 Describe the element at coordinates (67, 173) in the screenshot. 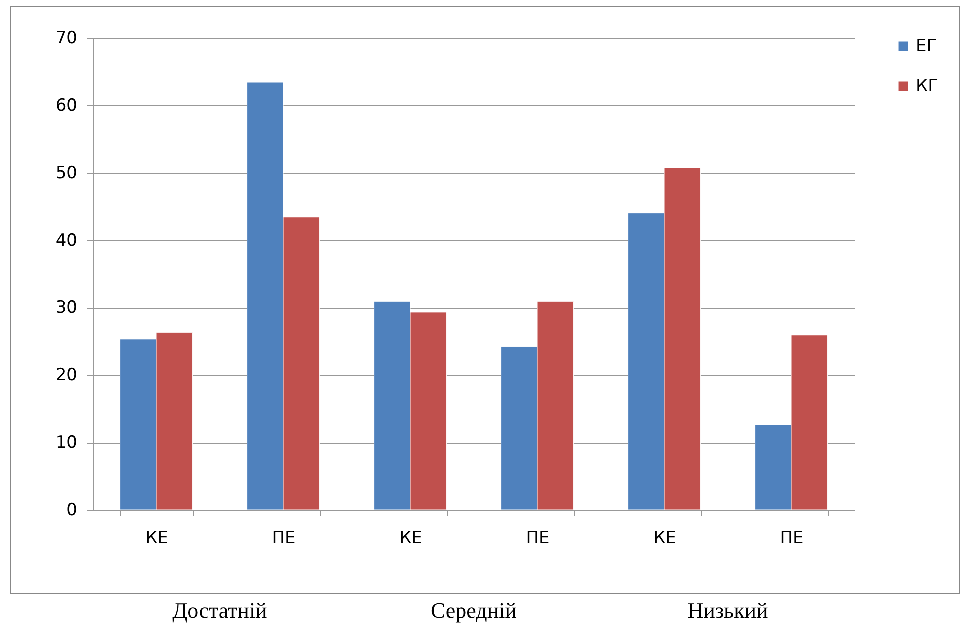

I see `y-tick-label: 50` at that location.